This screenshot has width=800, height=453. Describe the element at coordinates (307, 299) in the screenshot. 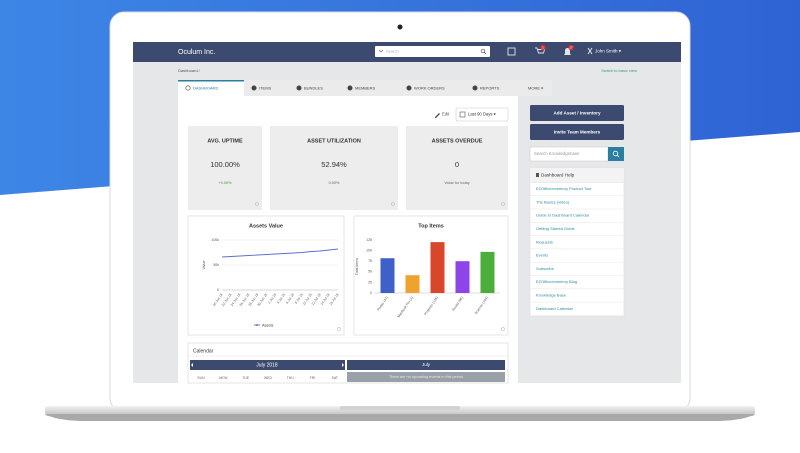

I see `x-tick-label: 10 Jul 18` at that location.